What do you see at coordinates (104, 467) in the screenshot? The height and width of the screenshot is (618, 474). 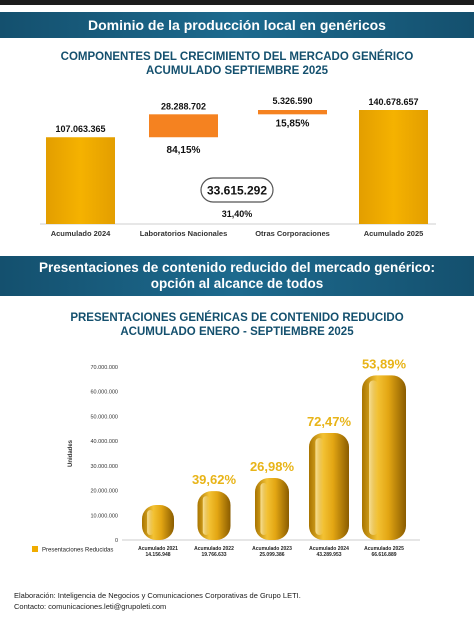 I see `y-tick-label: 30.000.000` at bounding box center [104, 467].